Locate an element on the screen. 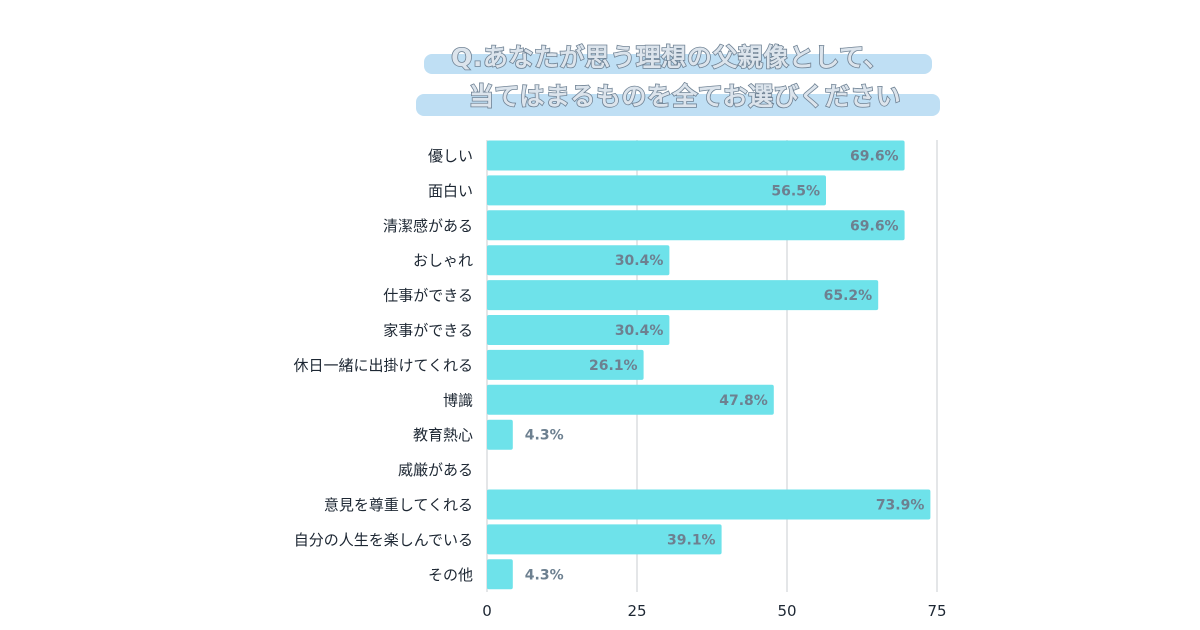  value-label: 26.1% is located at coordinates (613, 366).